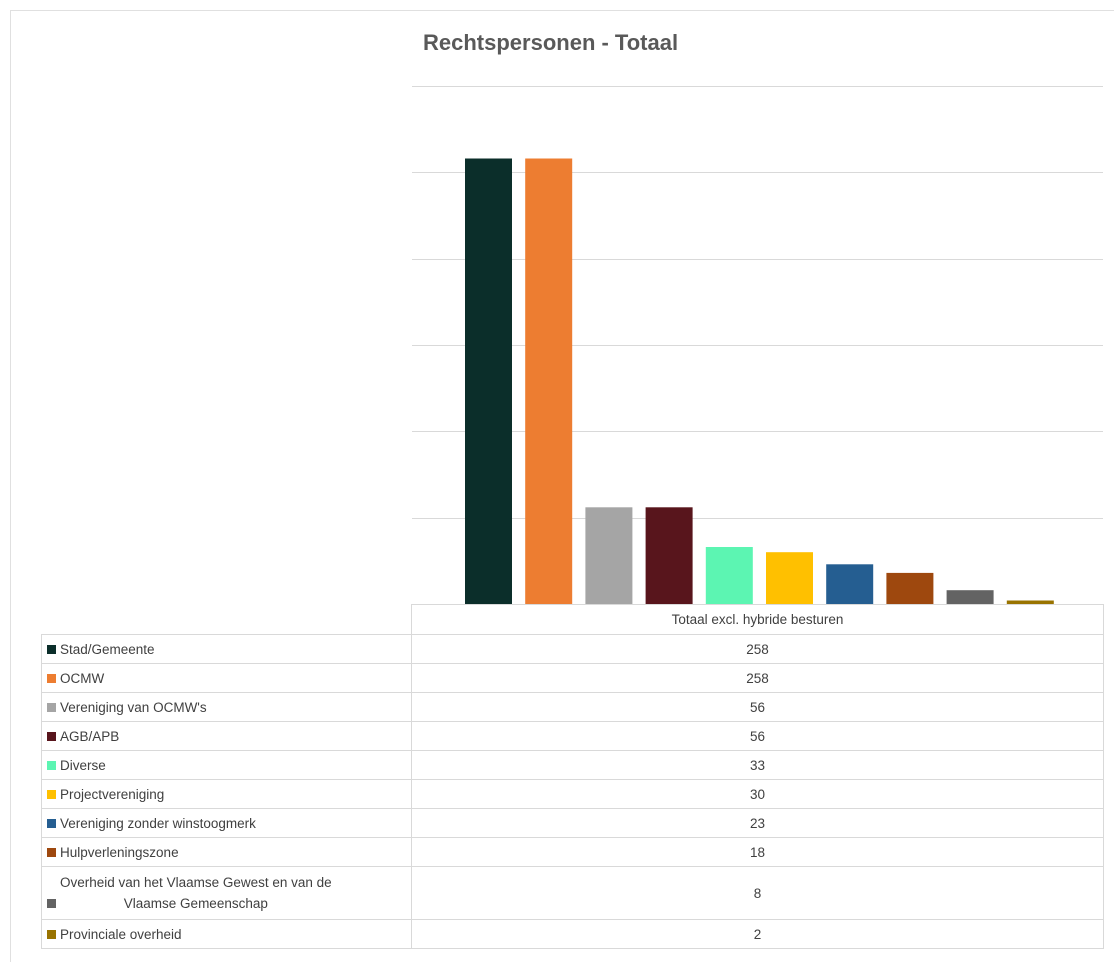  I want to click on table-header: Totaal excl. hybride besturen, so click(757, 619).